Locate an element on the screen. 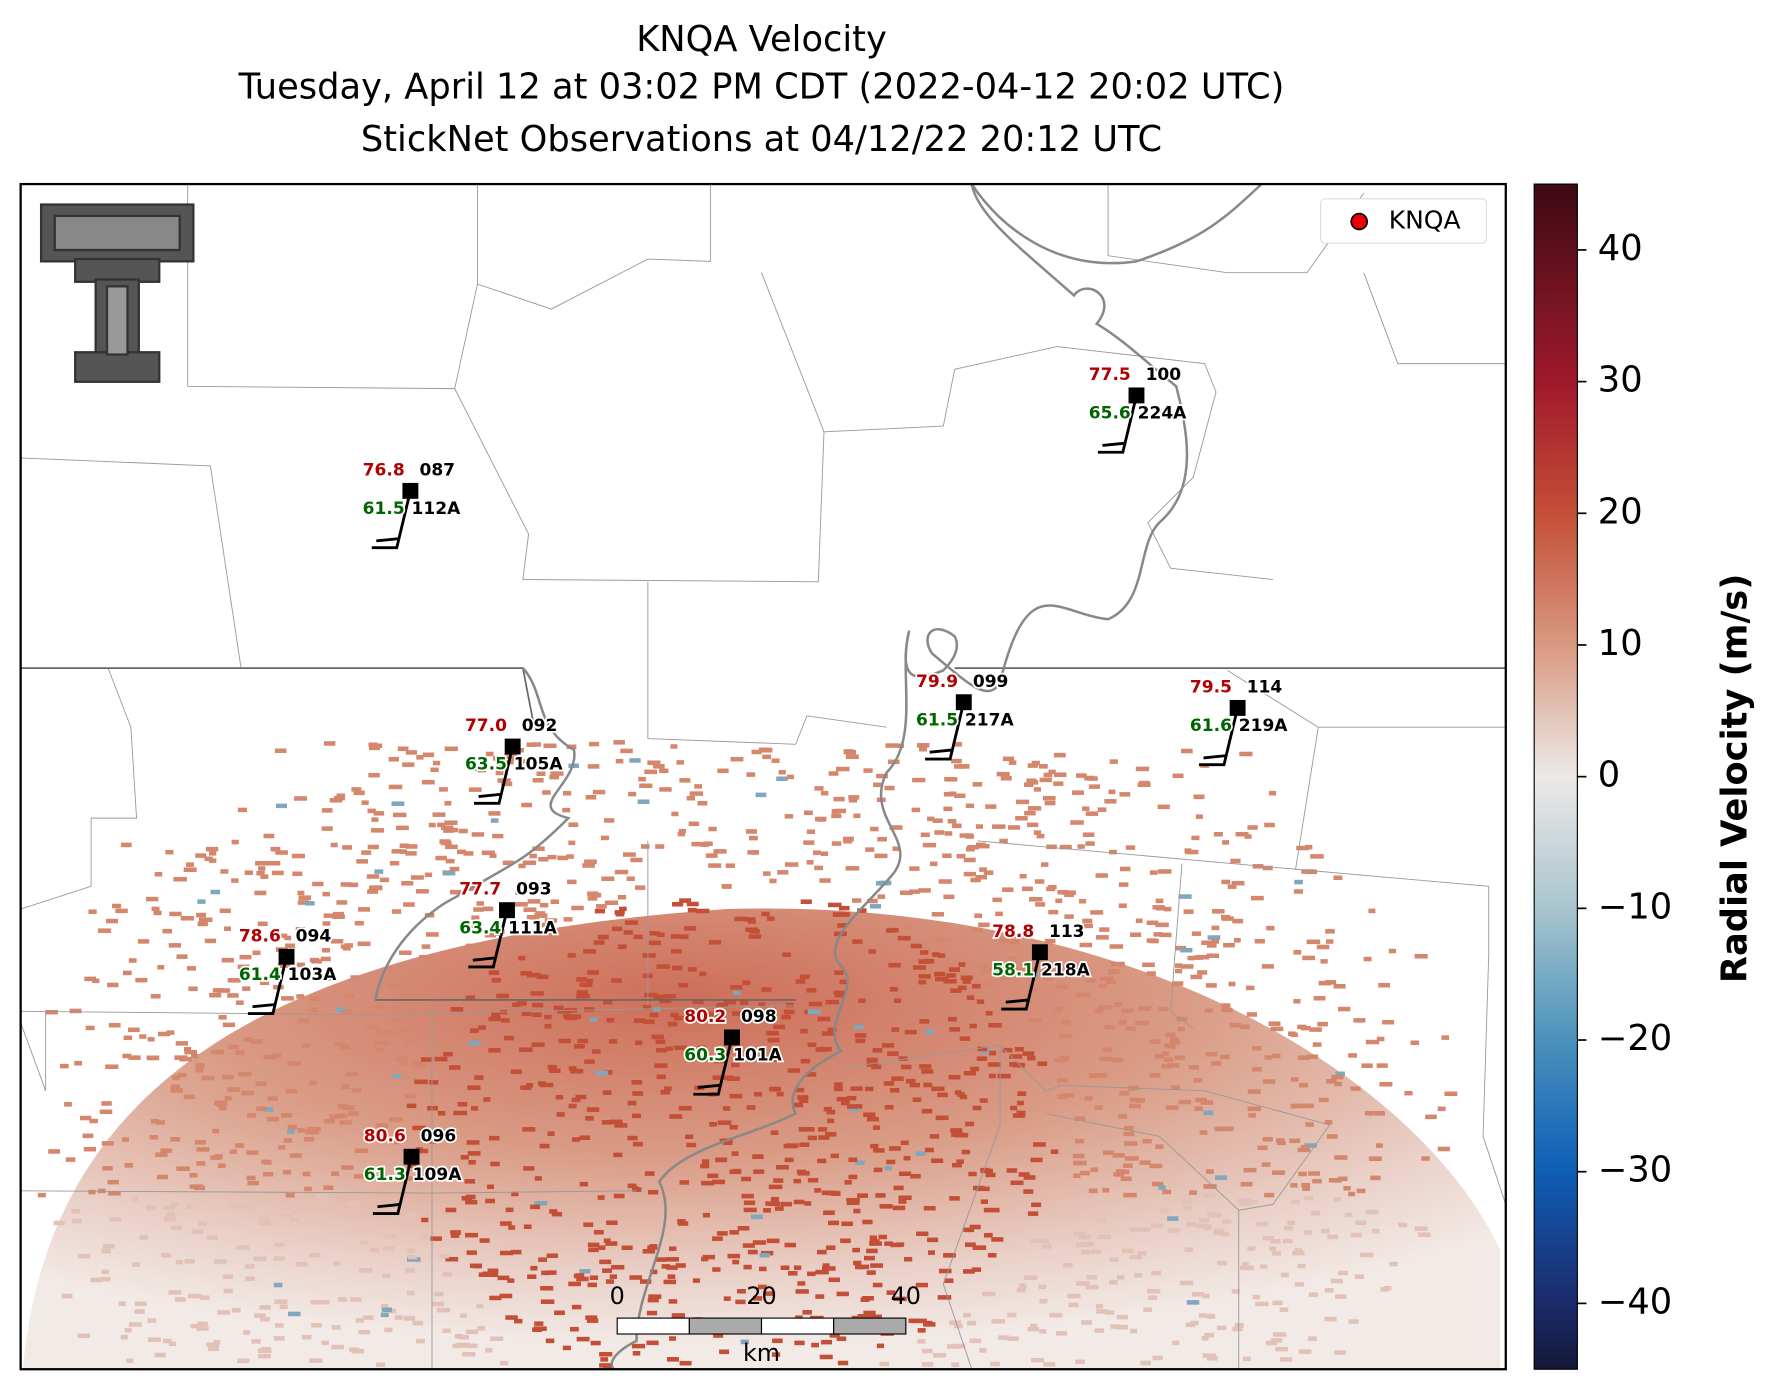 Image resolution: width=1773 pixels, height=1384 pixels. scale-segment is located at coordinates (870, 1326).